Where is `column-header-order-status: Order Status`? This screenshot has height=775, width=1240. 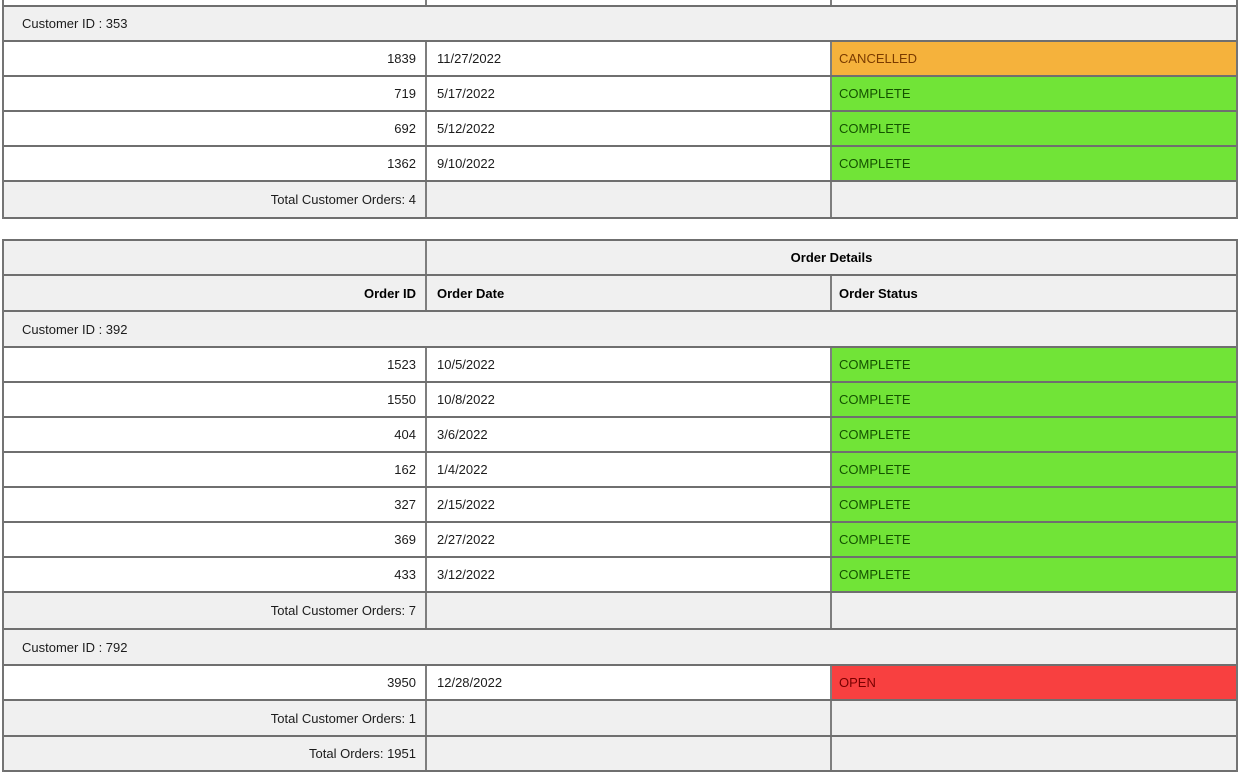 column-header-order-status: Order Status is located at coordinates (878, 293).